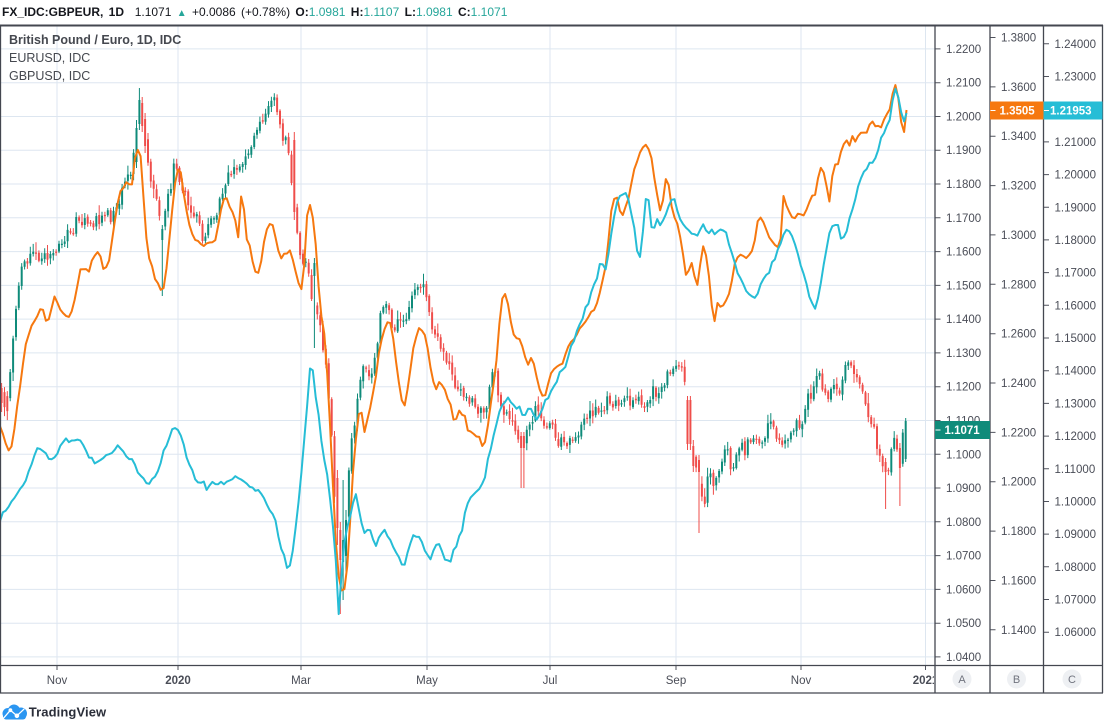 Image resolution: width=1108 pixels, height=723 pixels. What do you see at coordinates (301, 681) in the screenshot?
I see `svg-text: Mar` at bounding box center [301, 681].